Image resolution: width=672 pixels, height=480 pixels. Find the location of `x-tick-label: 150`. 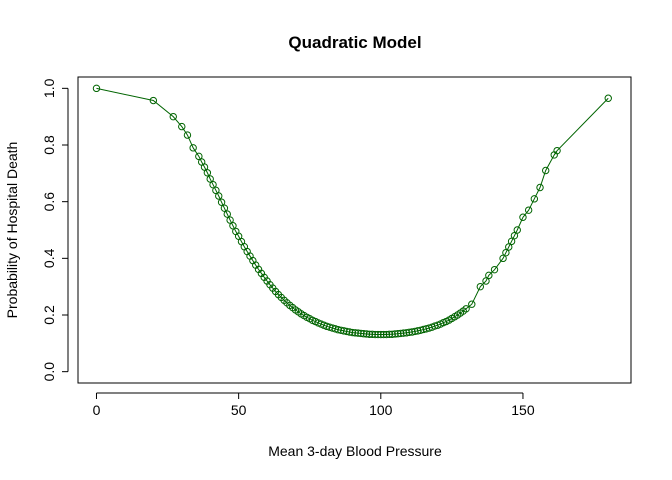

x-tick-label: 150 is located at coordinates (523, 410).